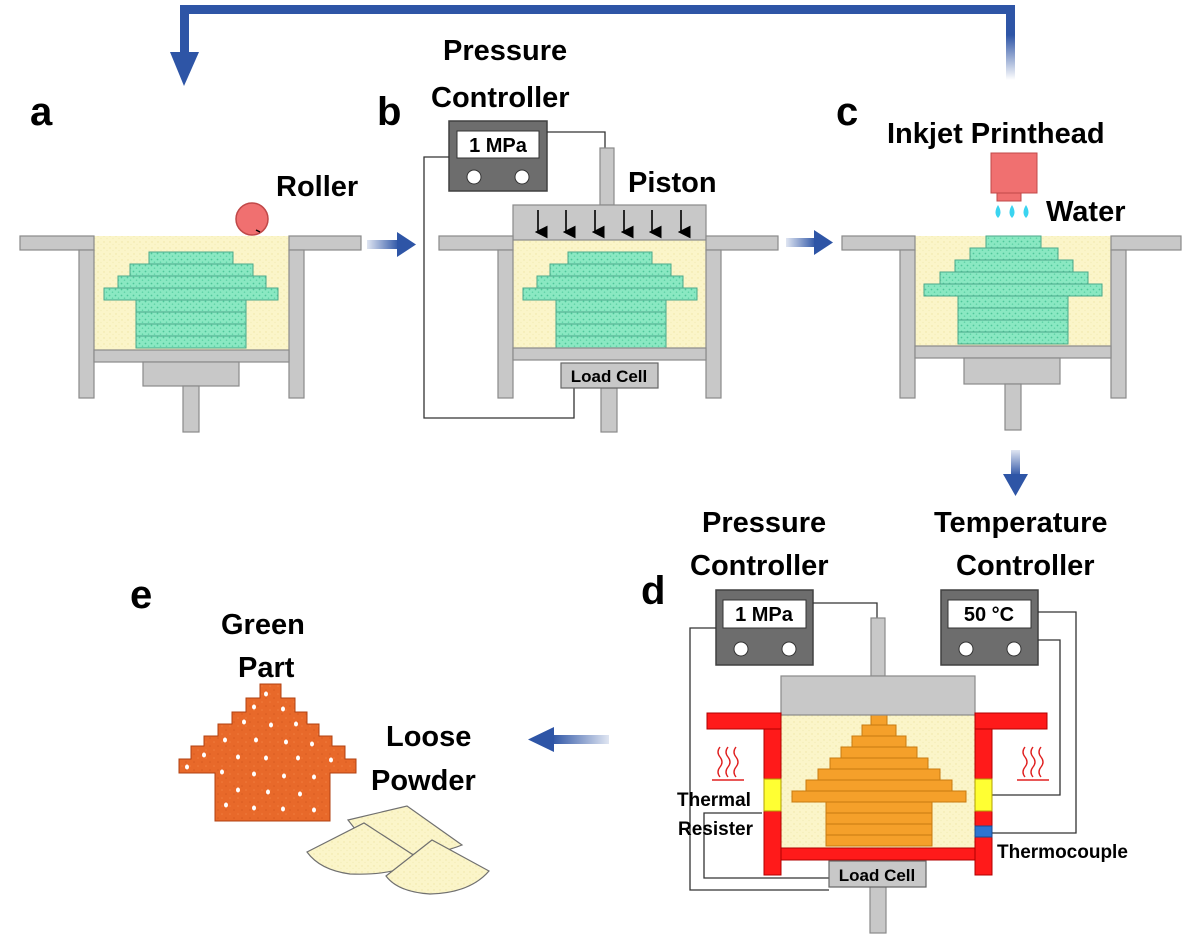 The image size is (1199, 937). What do you see at coordinates (989, 627) in the screenshot?
I see `temperature-controller: 50 °C` at bounding box center [989, 627].